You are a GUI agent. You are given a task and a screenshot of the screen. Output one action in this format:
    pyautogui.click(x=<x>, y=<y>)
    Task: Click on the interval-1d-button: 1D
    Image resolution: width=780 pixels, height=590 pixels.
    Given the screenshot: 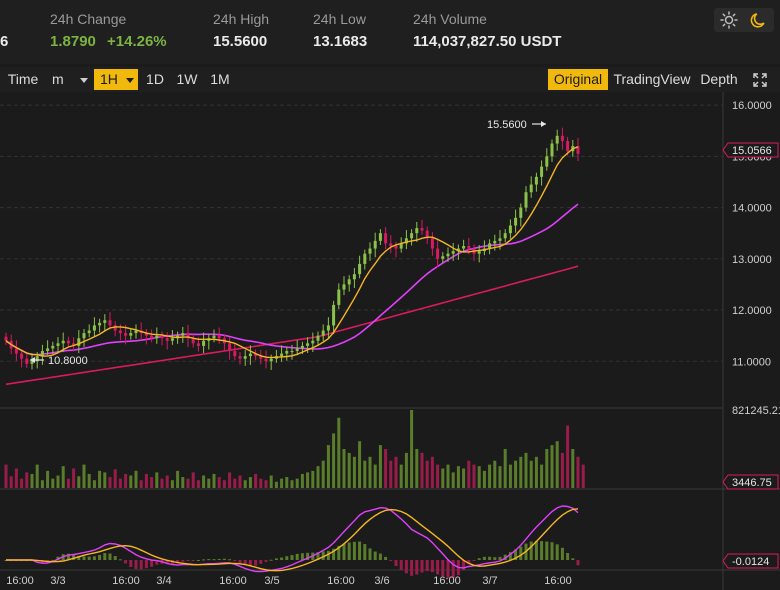 What is the action you would take?
    pyautogui.click(x=155, y=79)
    